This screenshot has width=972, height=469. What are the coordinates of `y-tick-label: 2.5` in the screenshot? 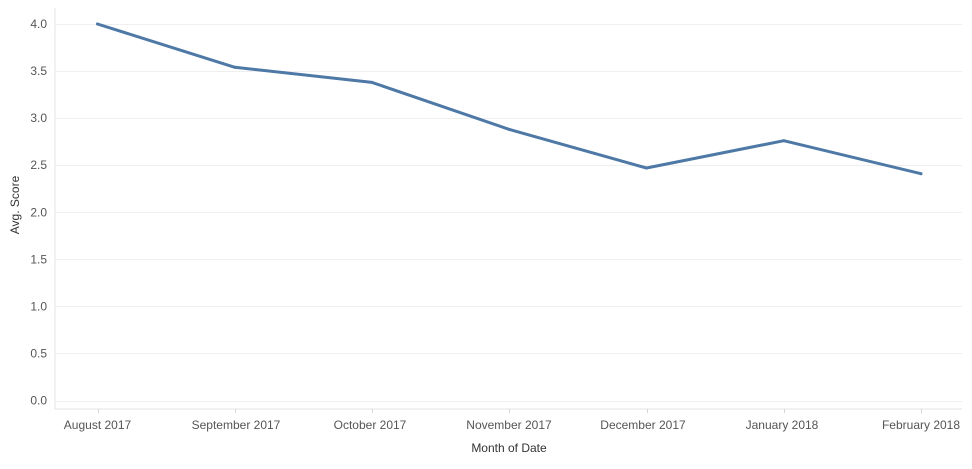 It's located at (38, 165).